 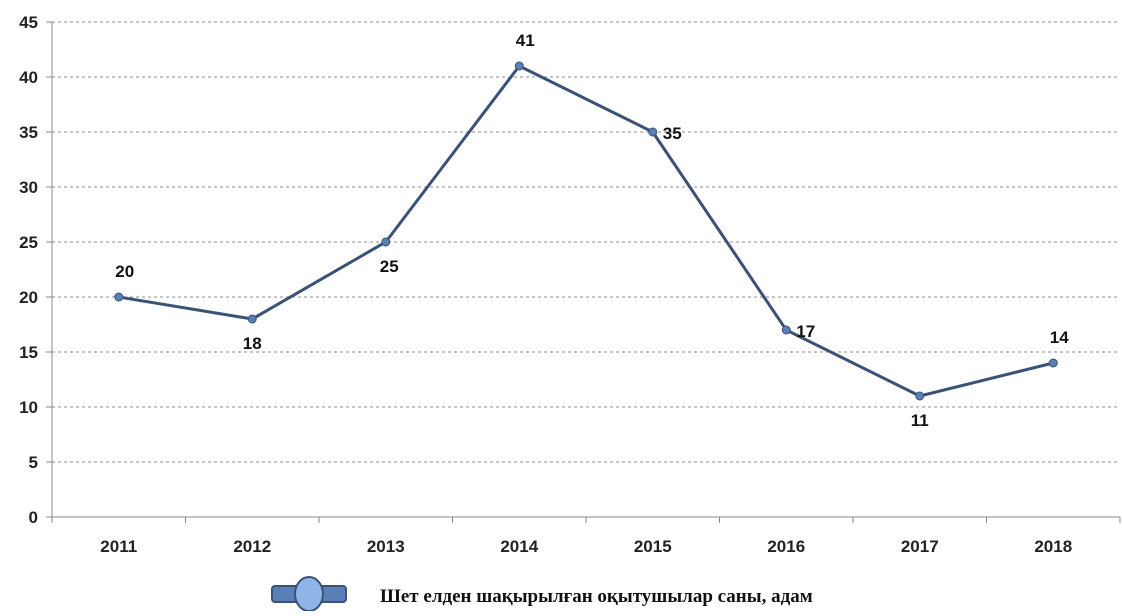 I want to click on data-label: 14, so click(x=1059, y=337).